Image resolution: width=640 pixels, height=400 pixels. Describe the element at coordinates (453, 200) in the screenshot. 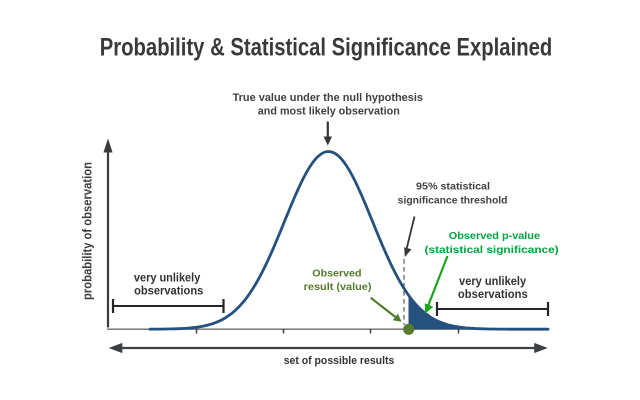

I see `svg-text: significance threshold` at that location.